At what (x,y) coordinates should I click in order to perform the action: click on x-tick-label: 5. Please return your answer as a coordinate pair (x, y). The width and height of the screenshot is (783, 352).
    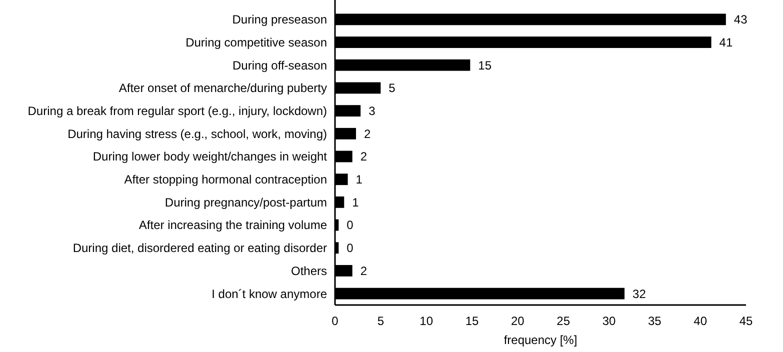
    Looking at the image, I should click on (380, 321).